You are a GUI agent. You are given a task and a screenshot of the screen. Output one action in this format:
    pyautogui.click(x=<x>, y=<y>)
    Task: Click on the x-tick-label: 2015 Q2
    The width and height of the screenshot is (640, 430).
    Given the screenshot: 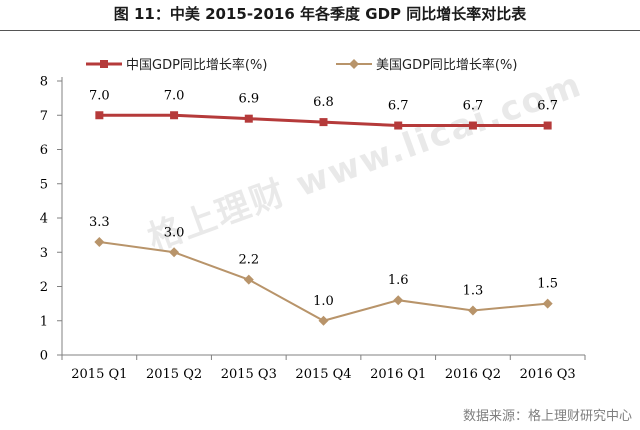 What is the action you would take?
    pyautogui.click(x=174, y=374)
    